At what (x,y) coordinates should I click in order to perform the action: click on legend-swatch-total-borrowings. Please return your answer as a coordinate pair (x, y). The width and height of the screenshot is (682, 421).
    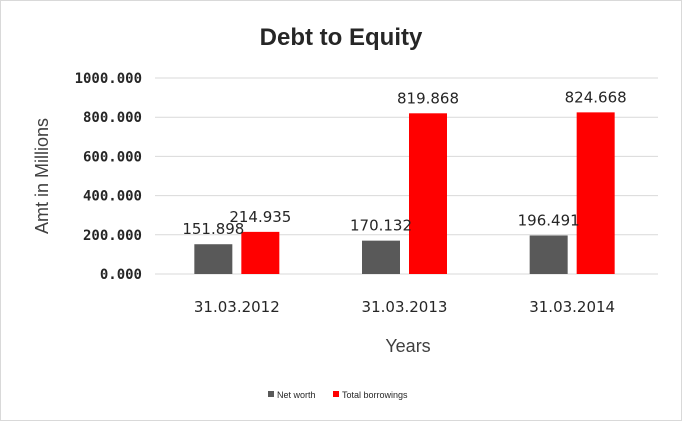
    Looking at the image, I should click on (336, 394).